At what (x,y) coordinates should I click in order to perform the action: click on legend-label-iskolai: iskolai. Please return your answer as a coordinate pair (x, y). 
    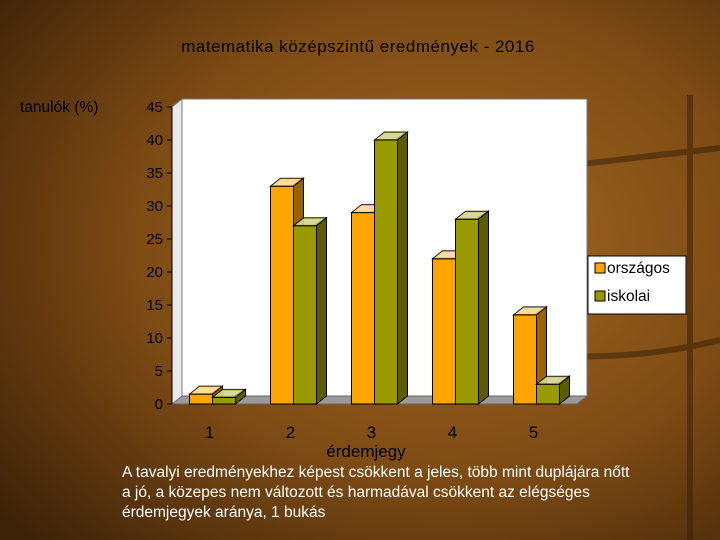
    Looking at the image, I should click on (628, 296).